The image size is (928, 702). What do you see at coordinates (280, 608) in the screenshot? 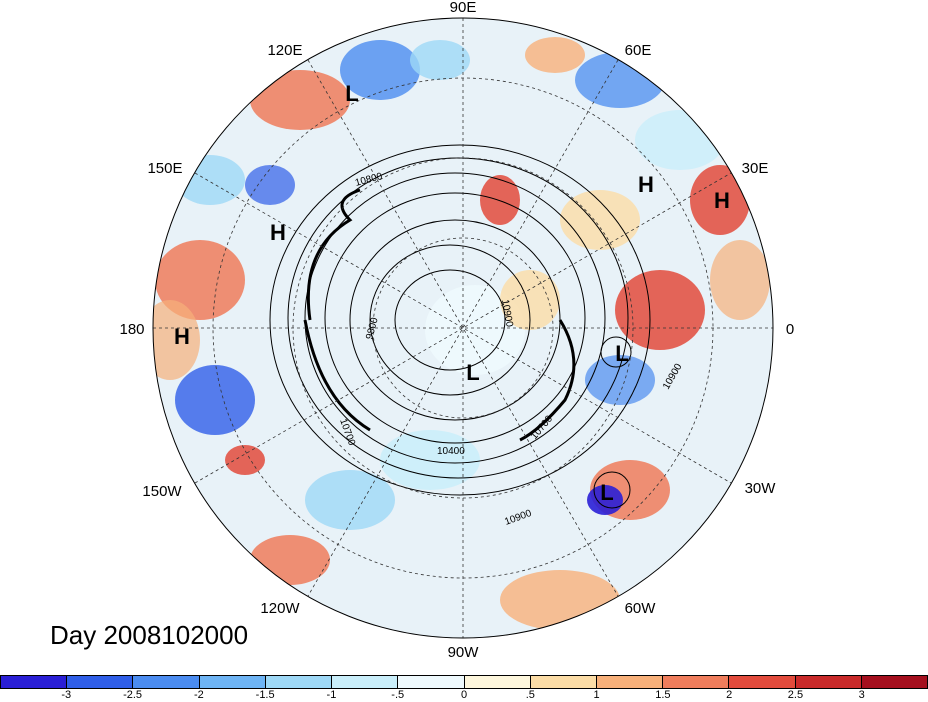
I see `lon-label: 120W` at bounding box center [280, 608].